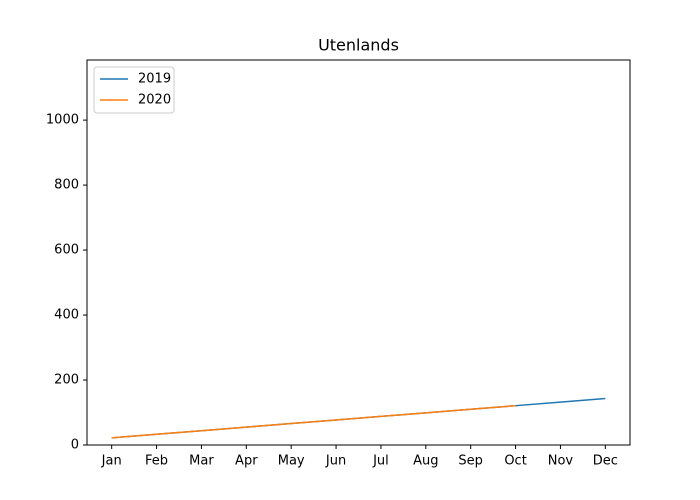 The image size is (700, 500). Describe the element at coordinates (66, 315) in the screenshot. I see `y-tick-label: 400` at that location.